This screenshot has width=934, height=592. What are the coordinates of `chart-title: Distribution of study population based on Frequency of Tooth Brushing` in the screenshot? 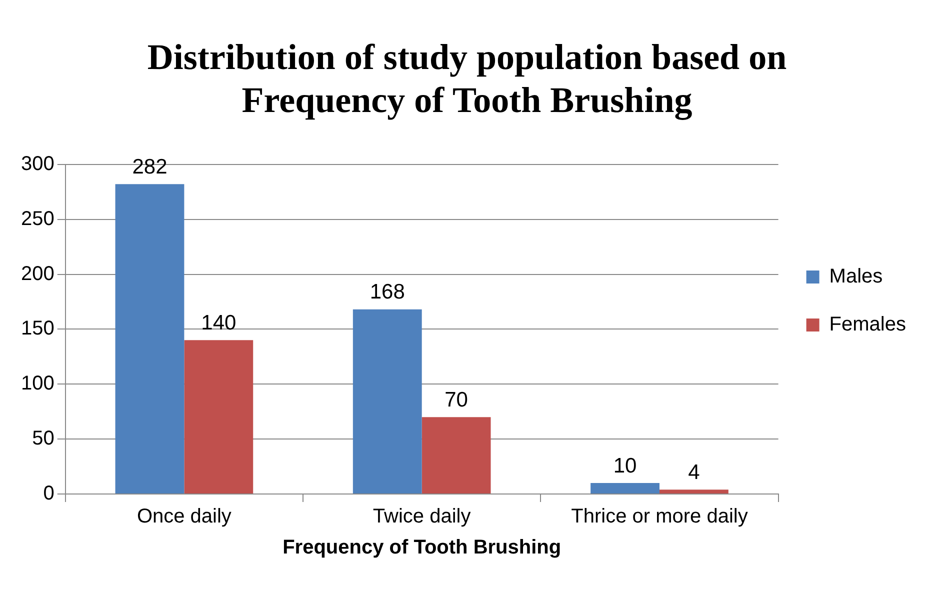 It's located at (467, 78).